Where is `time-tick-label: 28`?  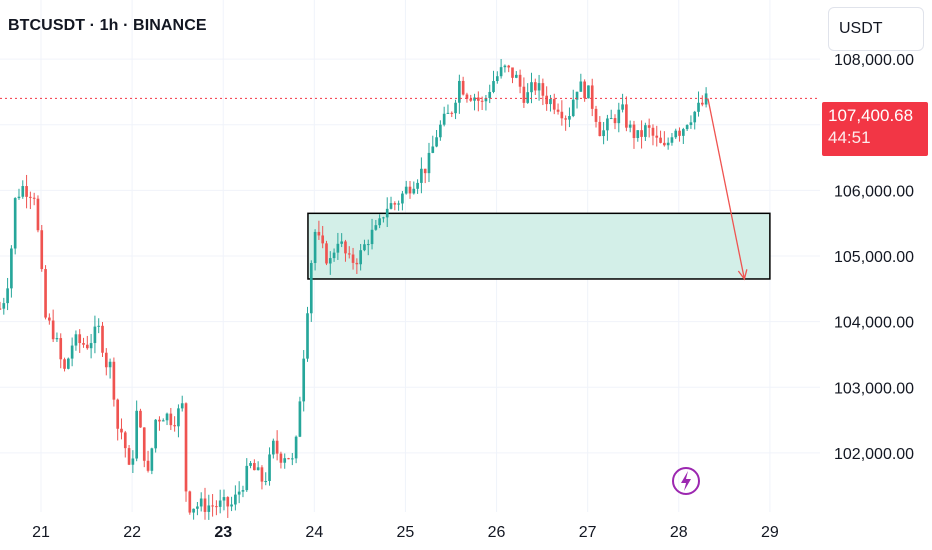 time-tick-label: 28 is located at coordinates (679, 532).